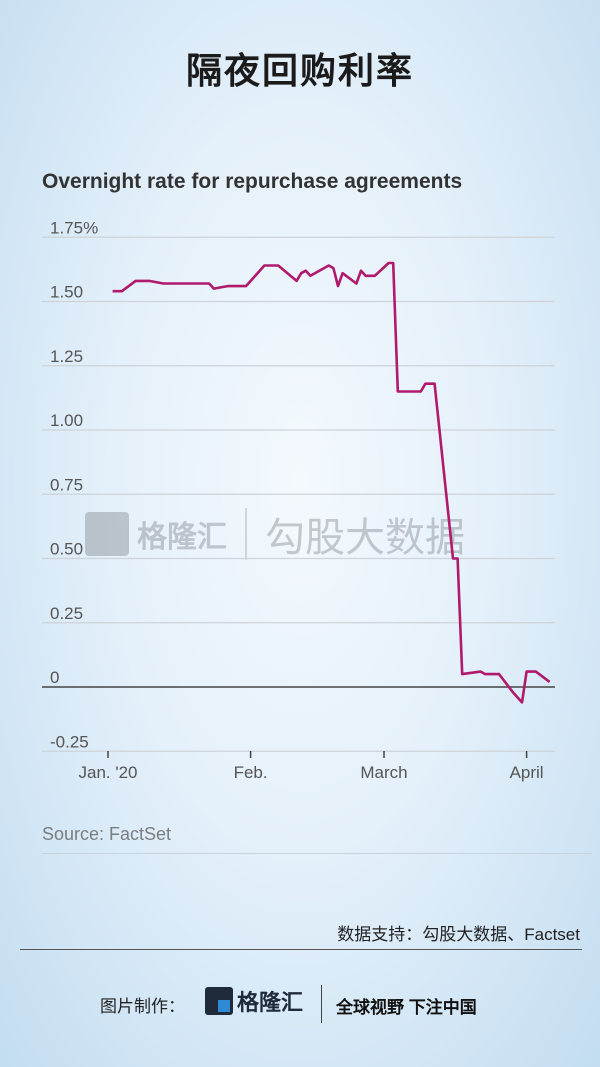 This screenshot has width=600, height=1067. I want to click on y-tick-label: 0.75, so click(66, 484).